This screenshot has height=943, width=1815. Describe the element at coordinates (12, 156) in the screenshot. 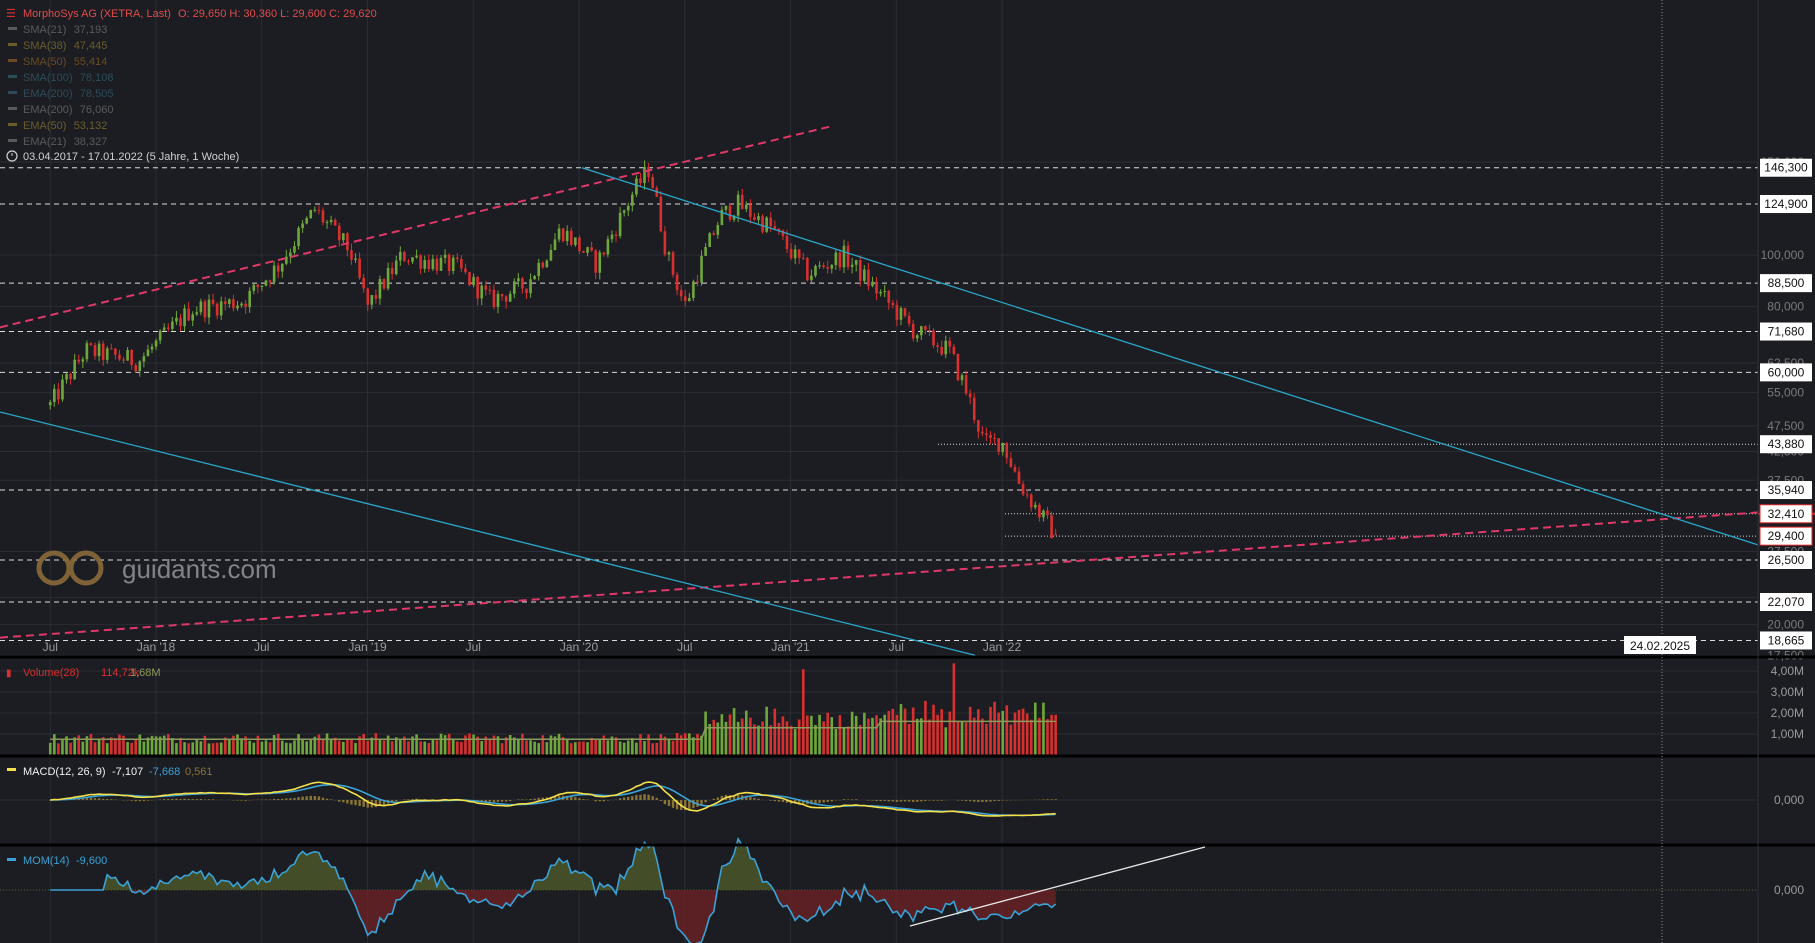

I see `clock-icon` at that location.